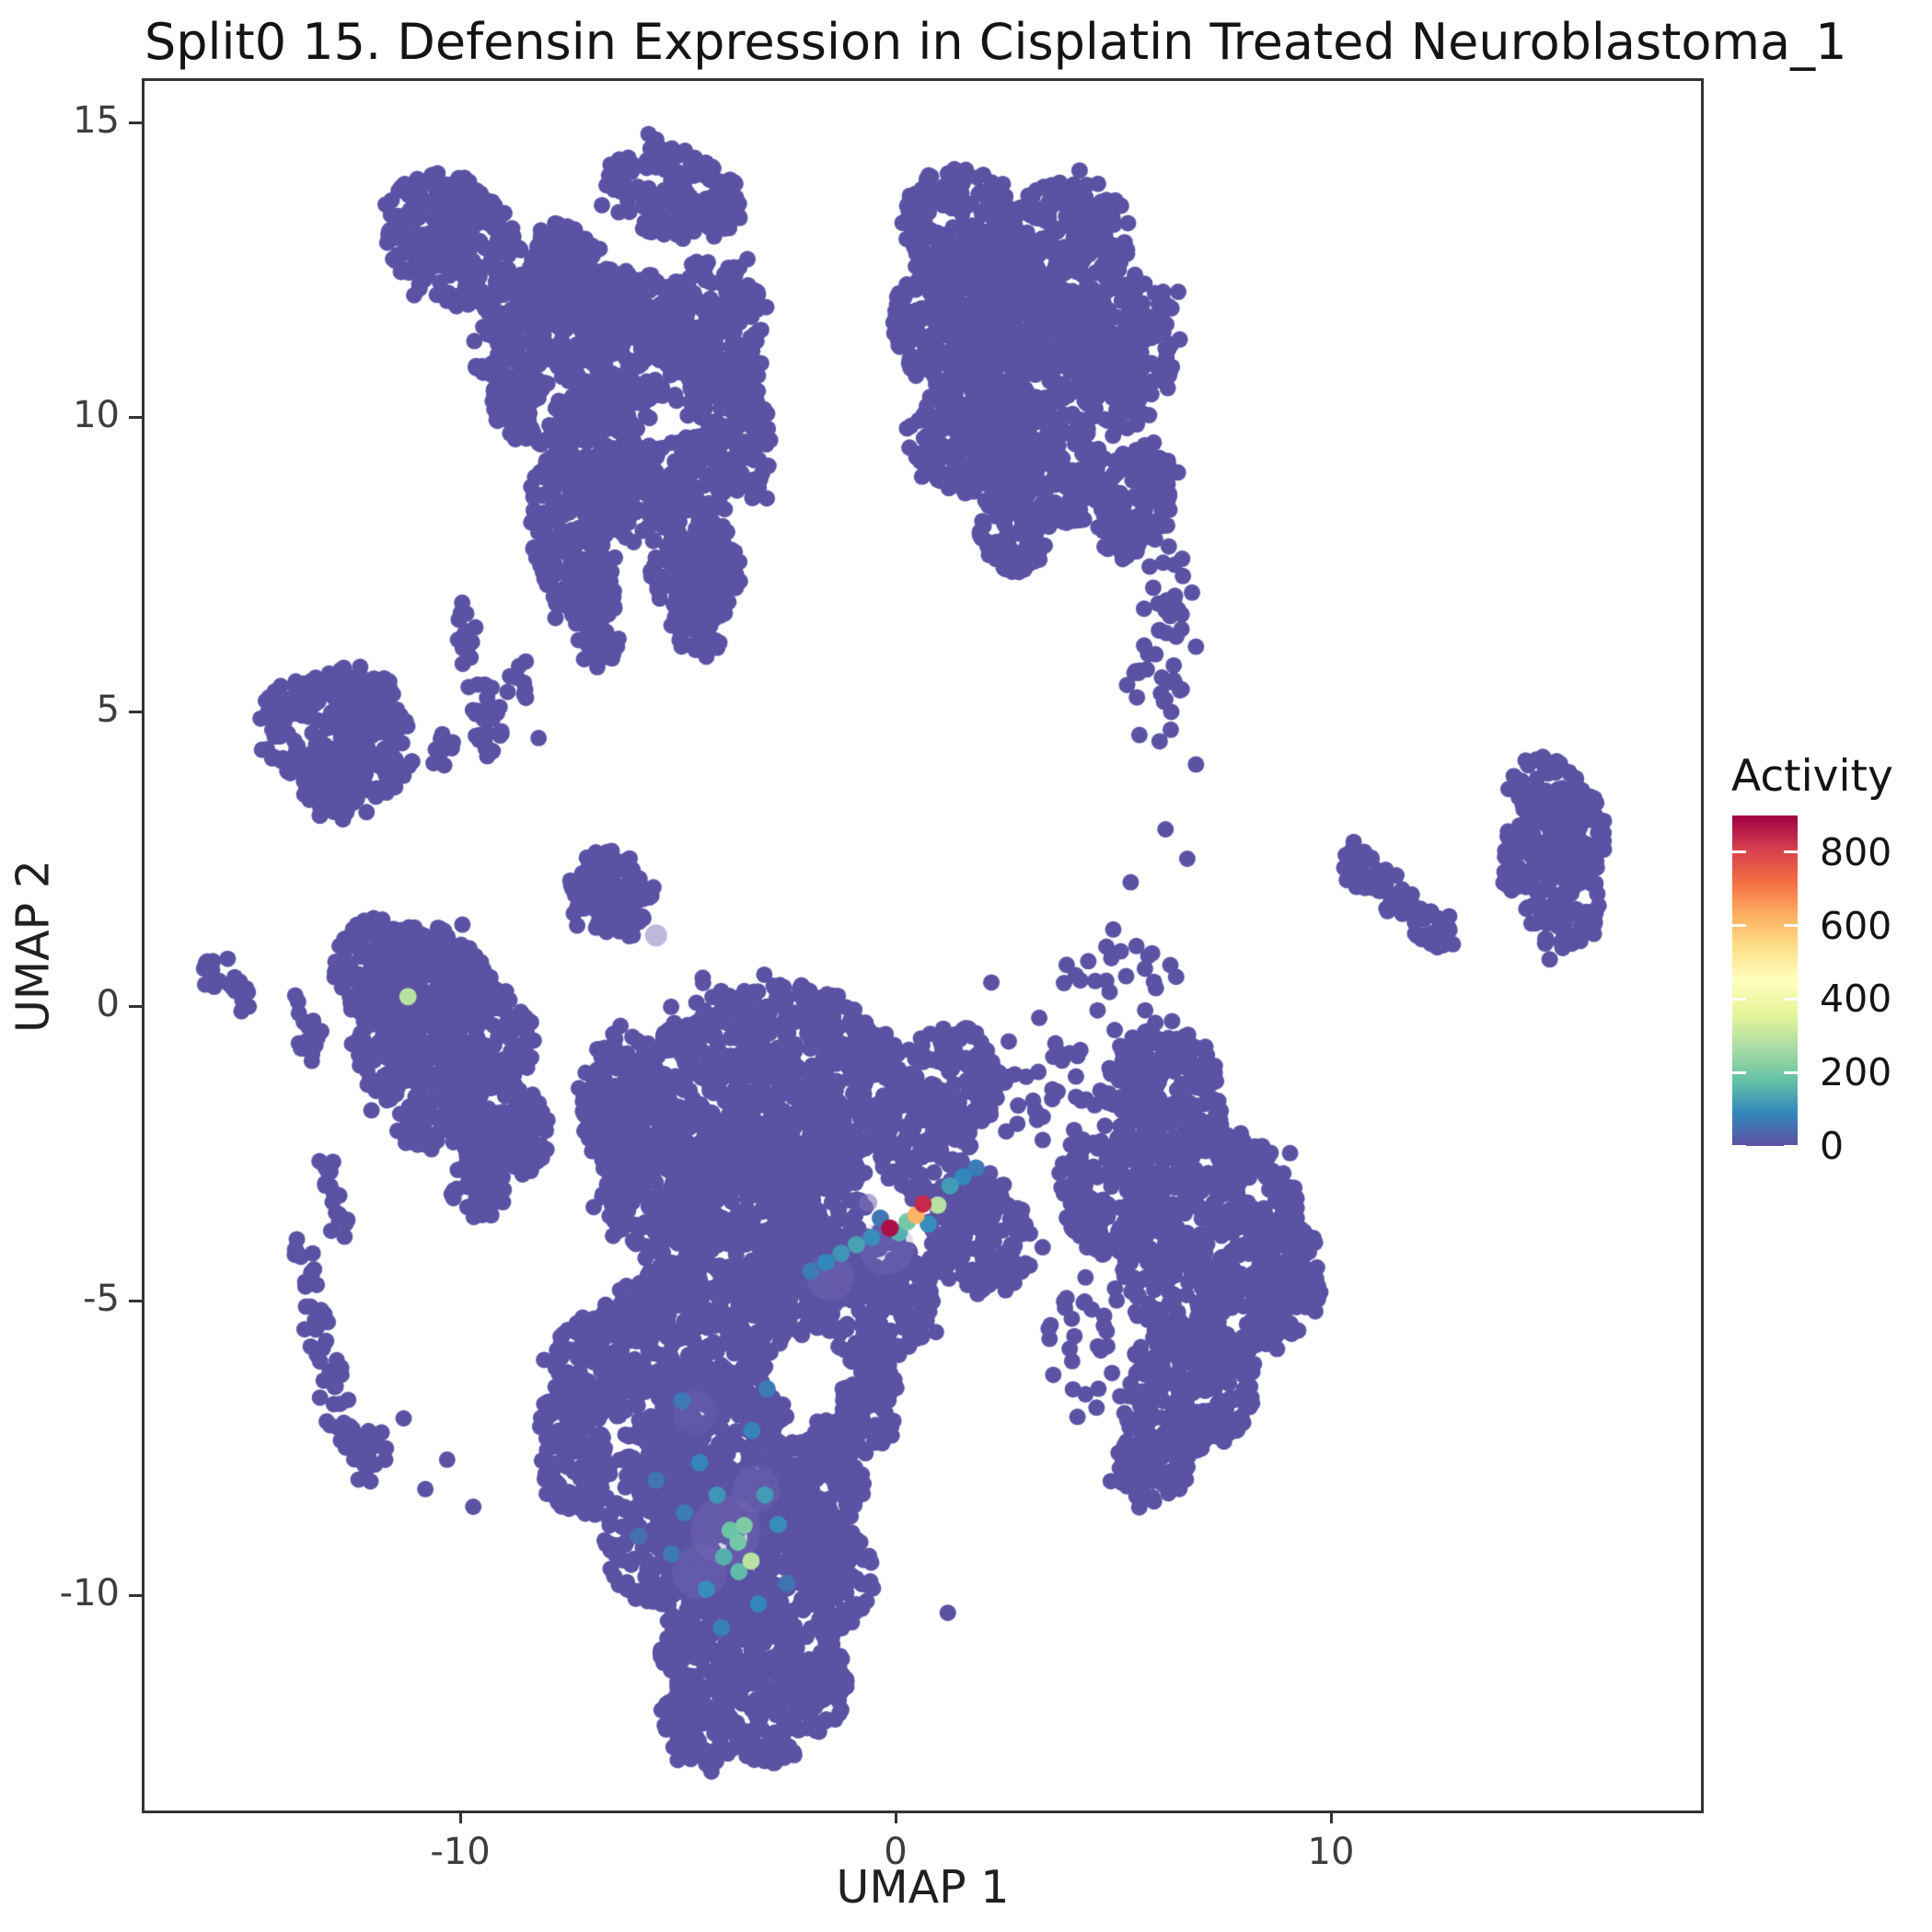  Describe the element at coordinates (1765, 981) in the screenshot. I see `legend-colorbar` at that location.